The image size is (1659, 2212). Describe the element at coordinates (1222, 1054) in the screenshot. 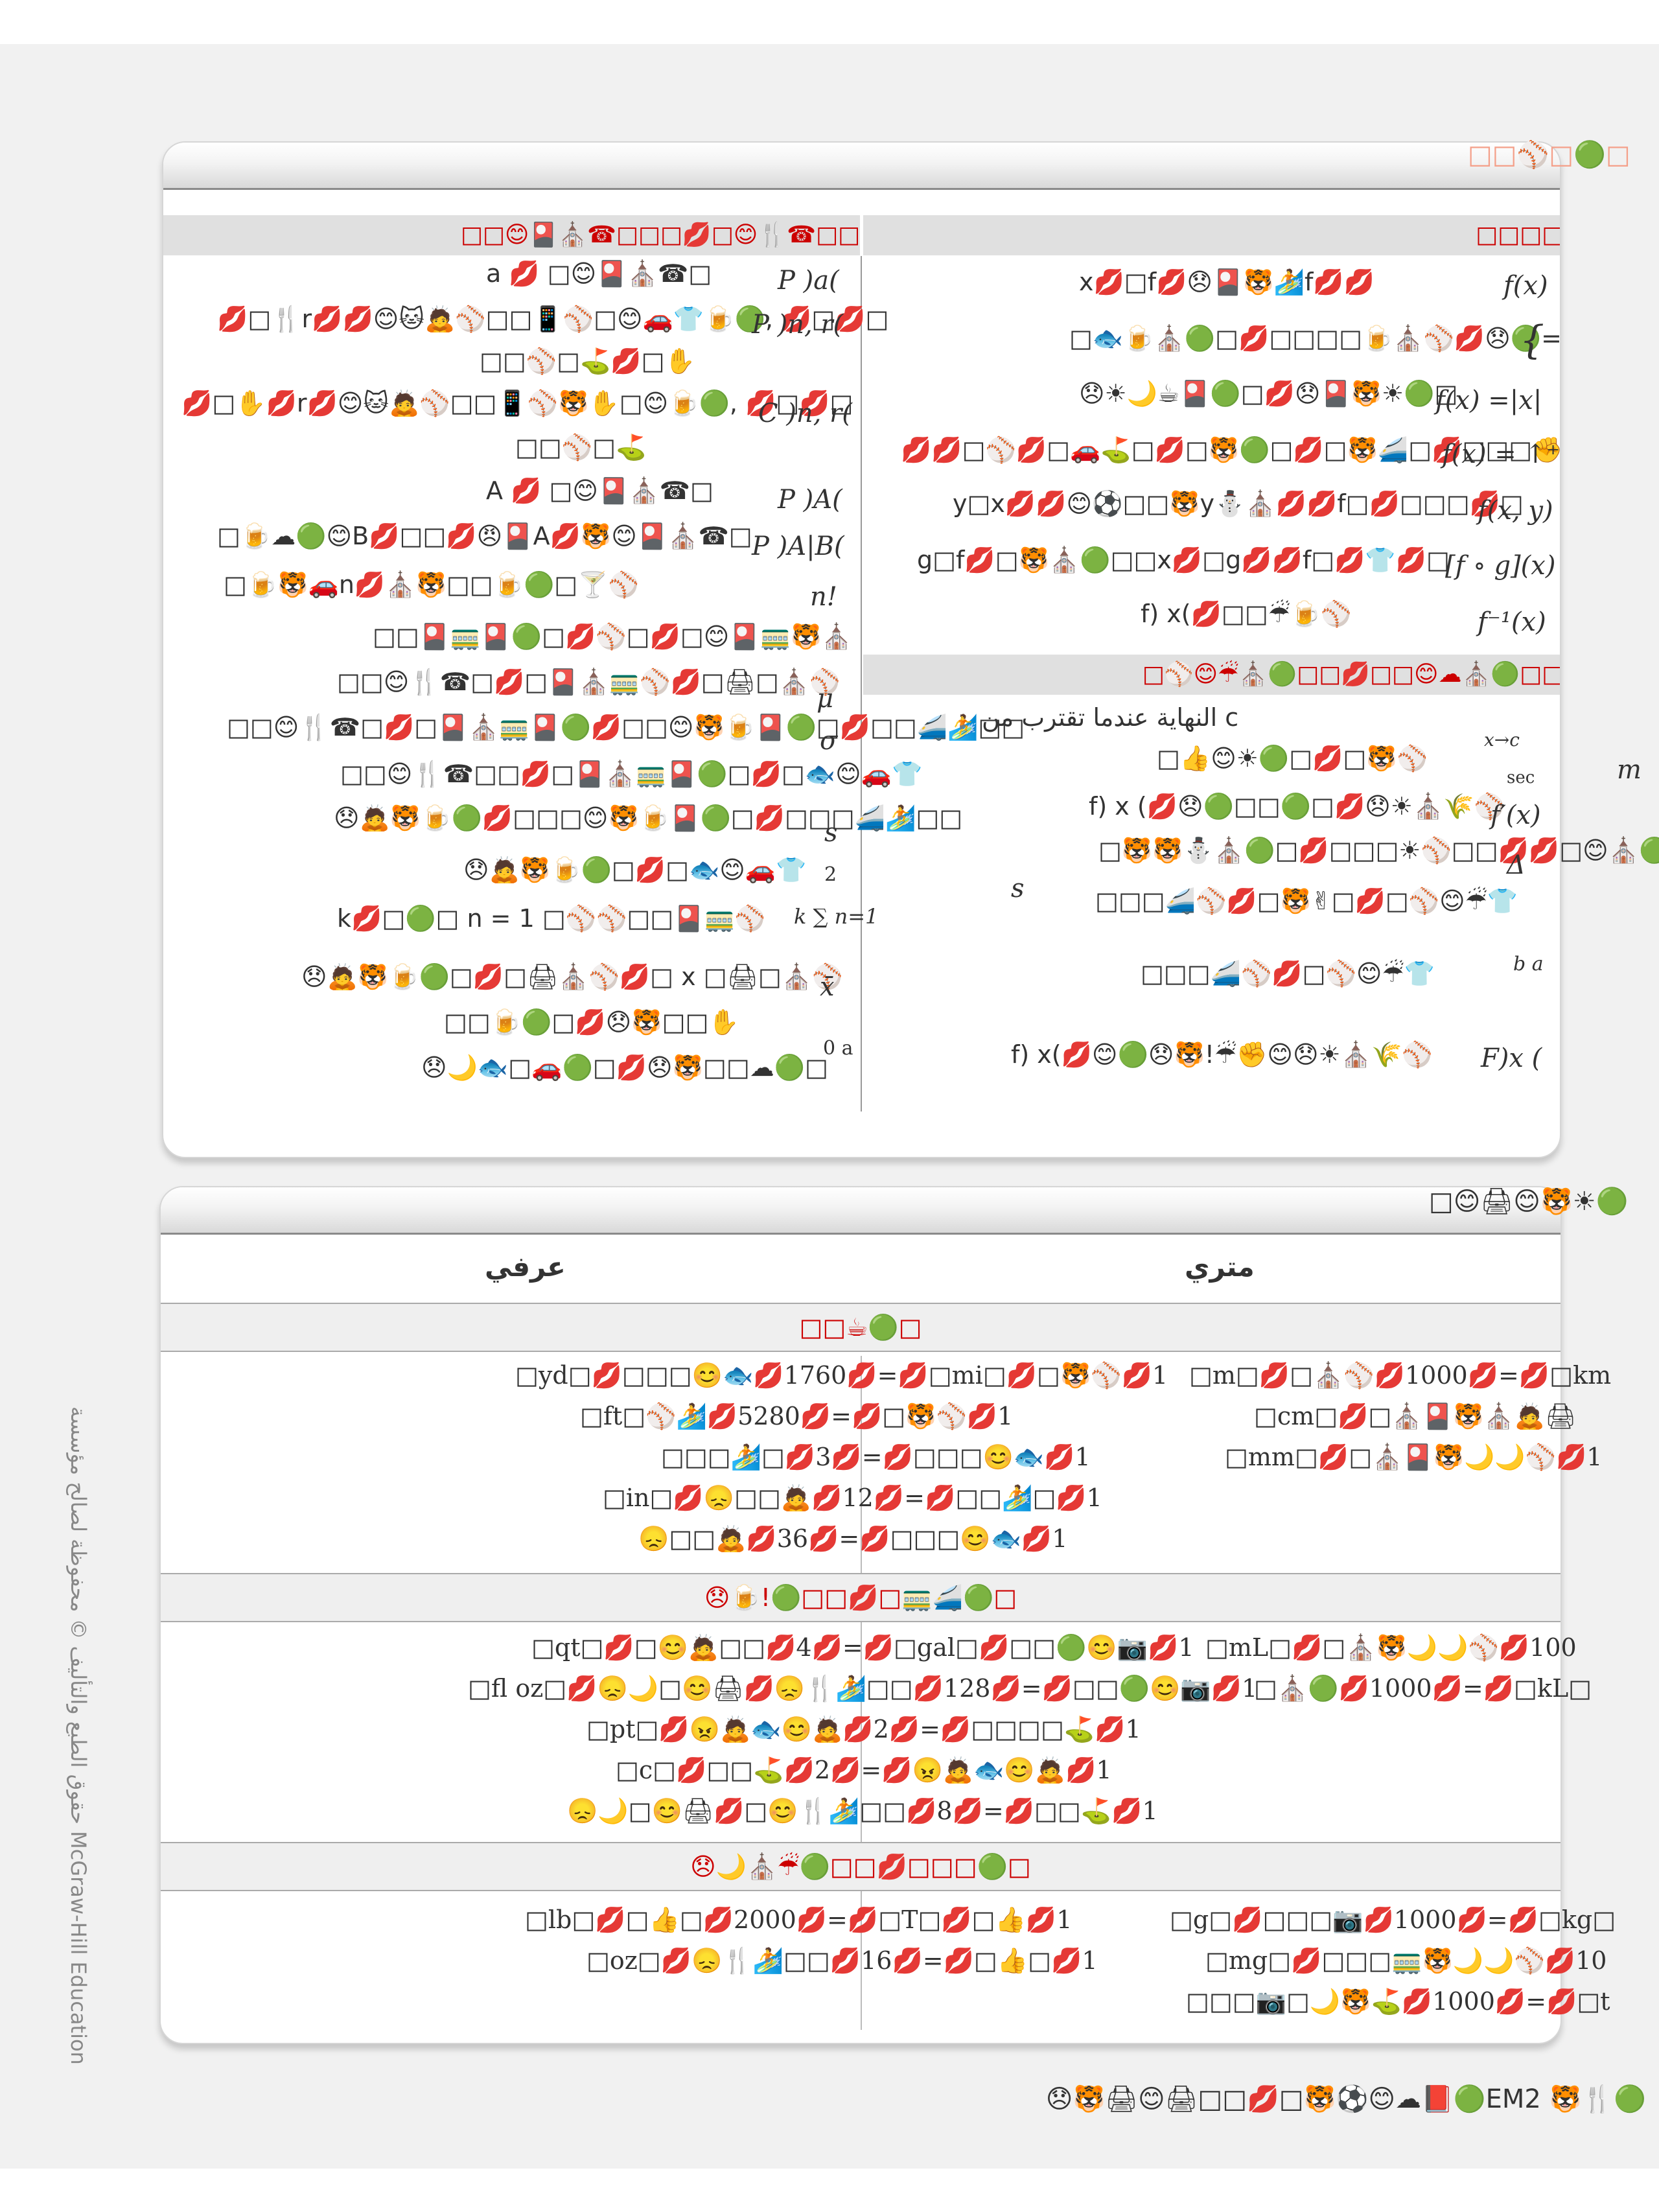

I see `limit-row-text: f) x(💋😊🟢😞🐯!☔✊😊😞☀⛪🌾⚾` at that location.